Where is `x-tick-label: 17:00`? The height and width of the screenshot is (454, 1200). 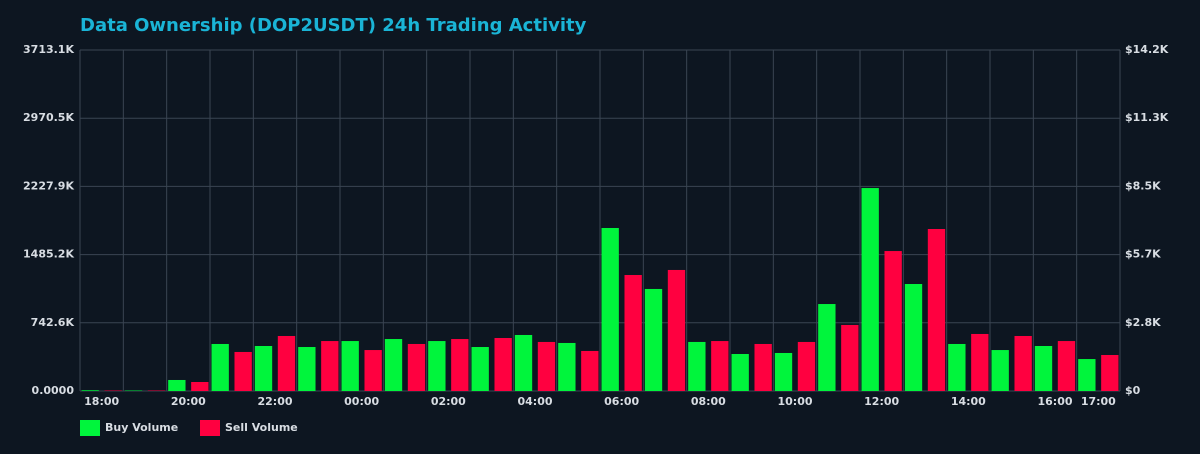 x-tick-label: 17:00 is located at coordinates (1098, 401).